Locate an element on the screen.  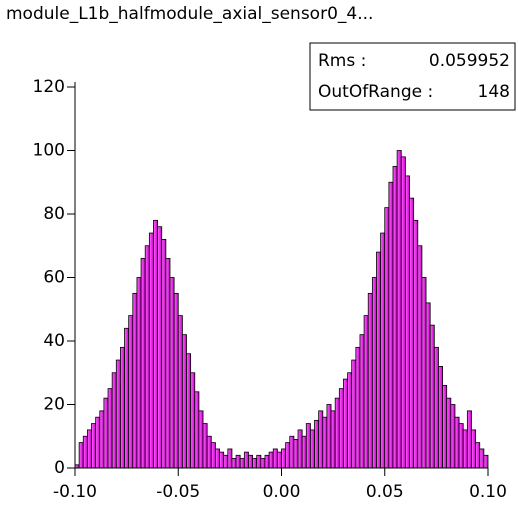
x-tick-label: 0.05 is located at coordinates (385, 492).